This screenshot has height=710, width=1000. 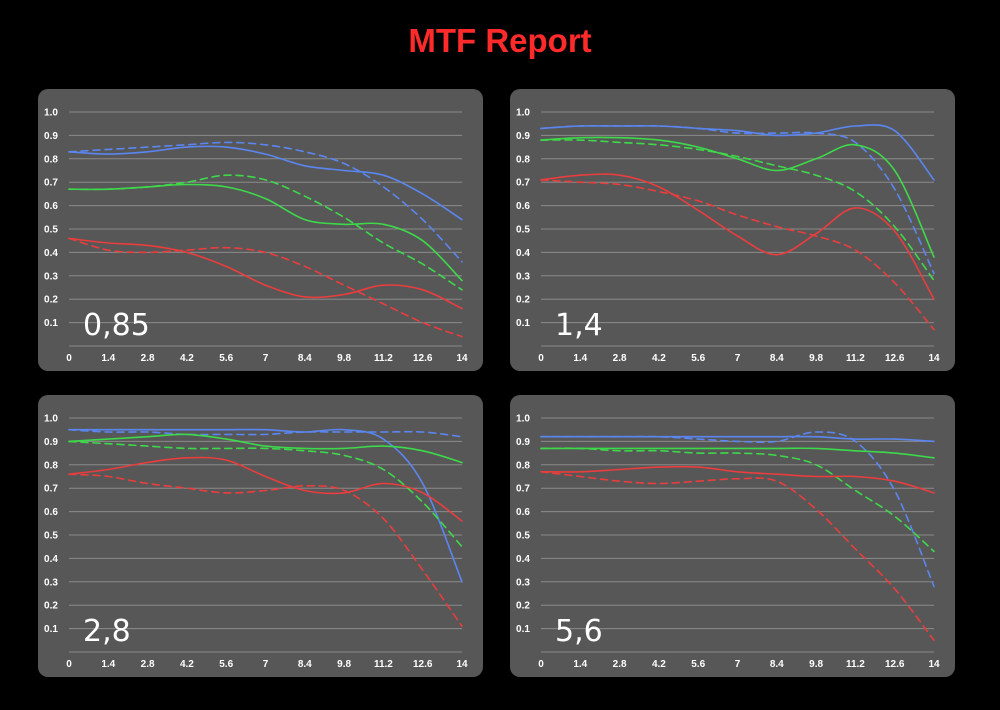 What do you see at coordinates (107, 631) in the screenshot?
I see `aperture-label: 2,8` at bounding box center [107, 631].